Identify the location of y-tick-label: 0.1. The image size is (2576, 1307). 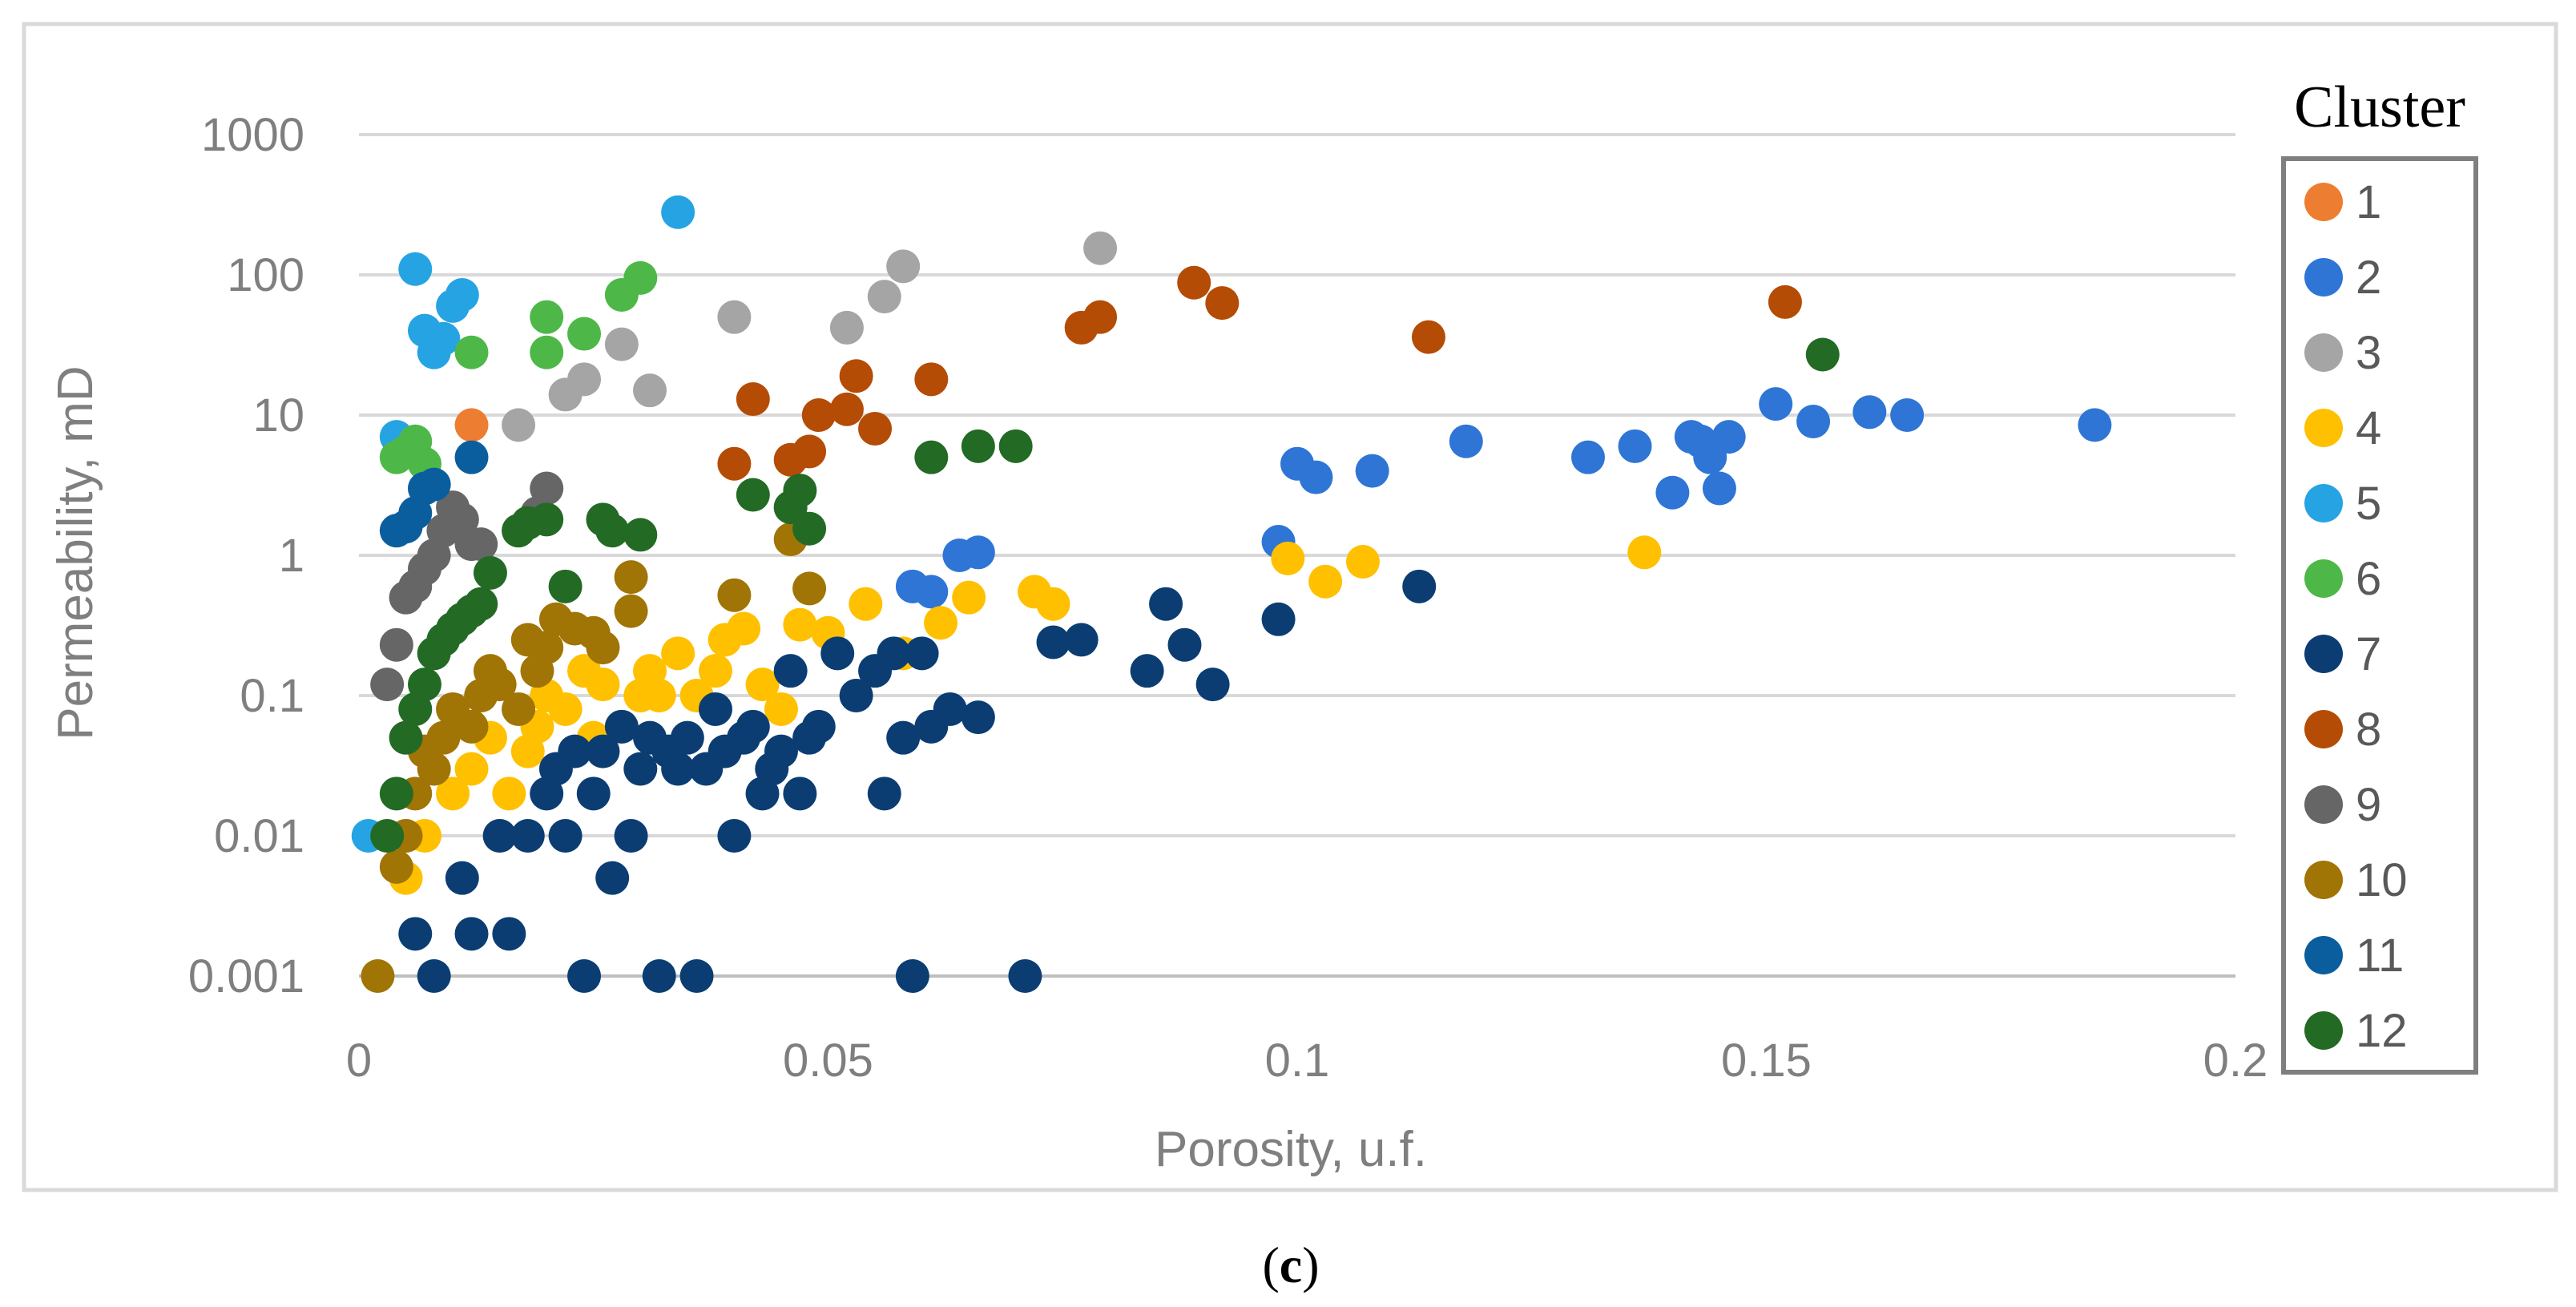
(272, 696).